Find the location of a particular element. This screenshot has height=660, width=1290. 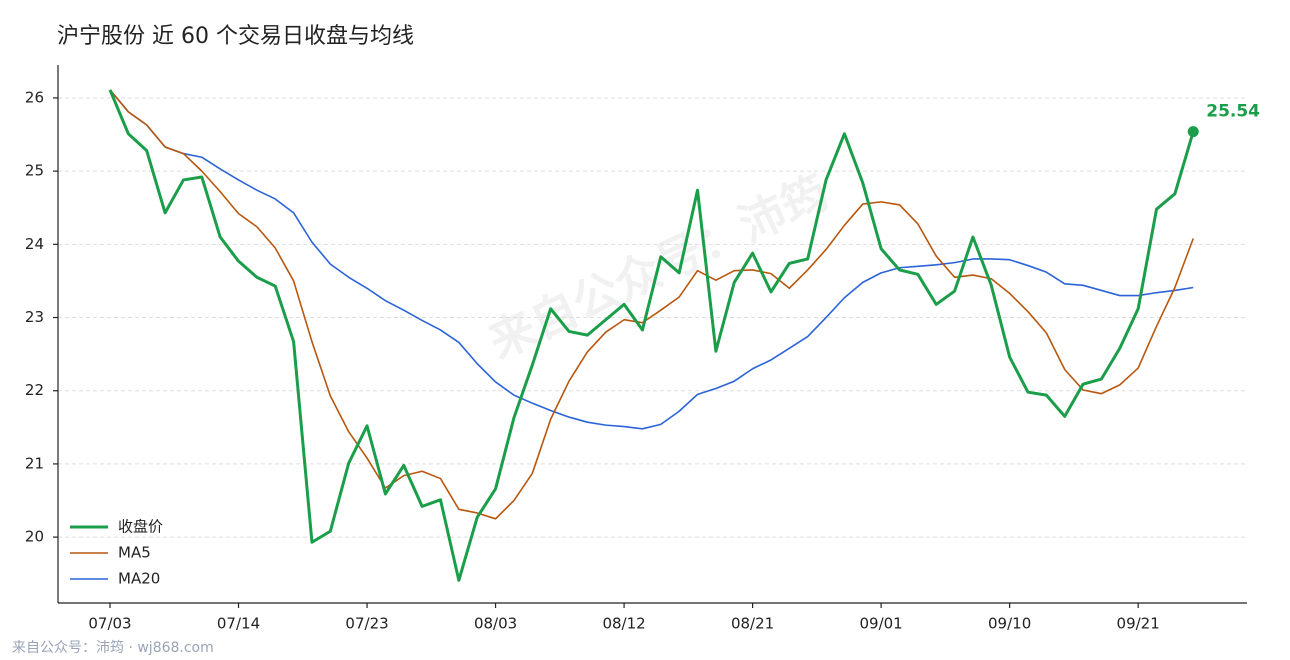

legend-label: MA20 is located at coordinates (139, 579).